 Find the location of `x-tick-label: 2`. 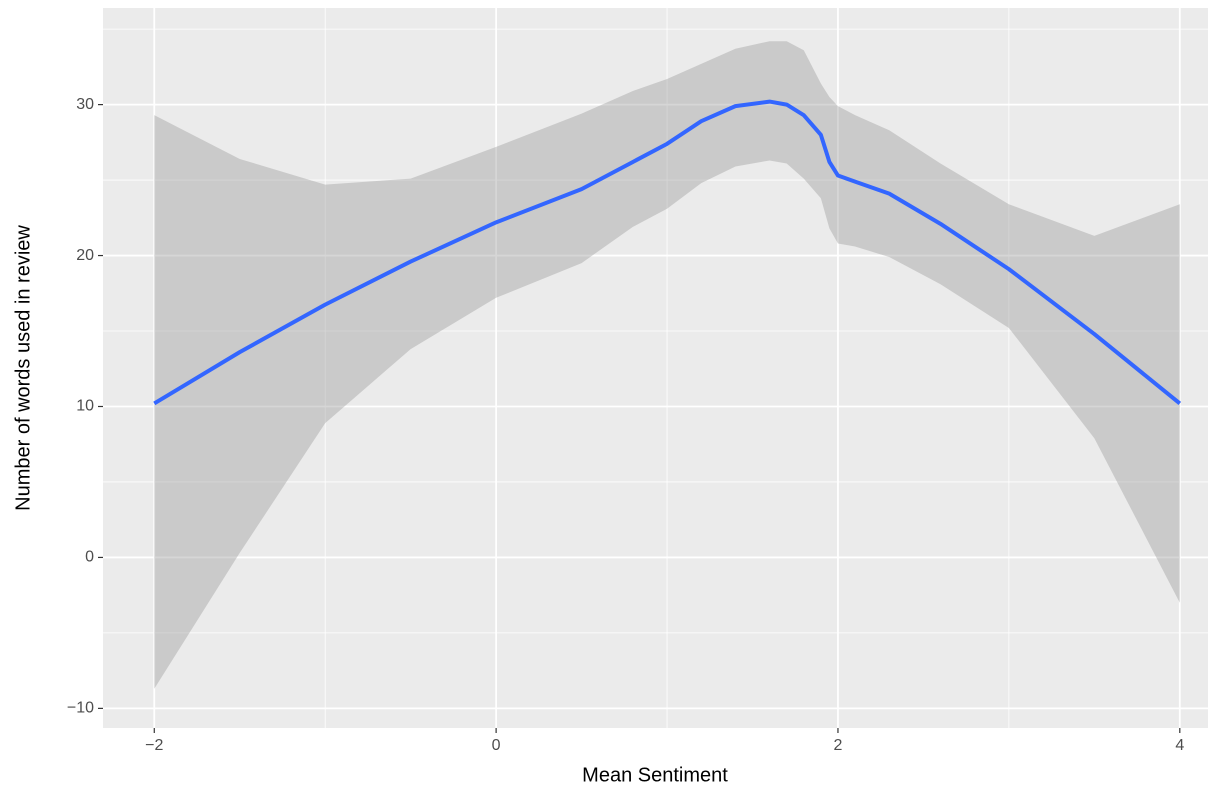

x-tick-label: 2 is located at coordinates (838, 745).